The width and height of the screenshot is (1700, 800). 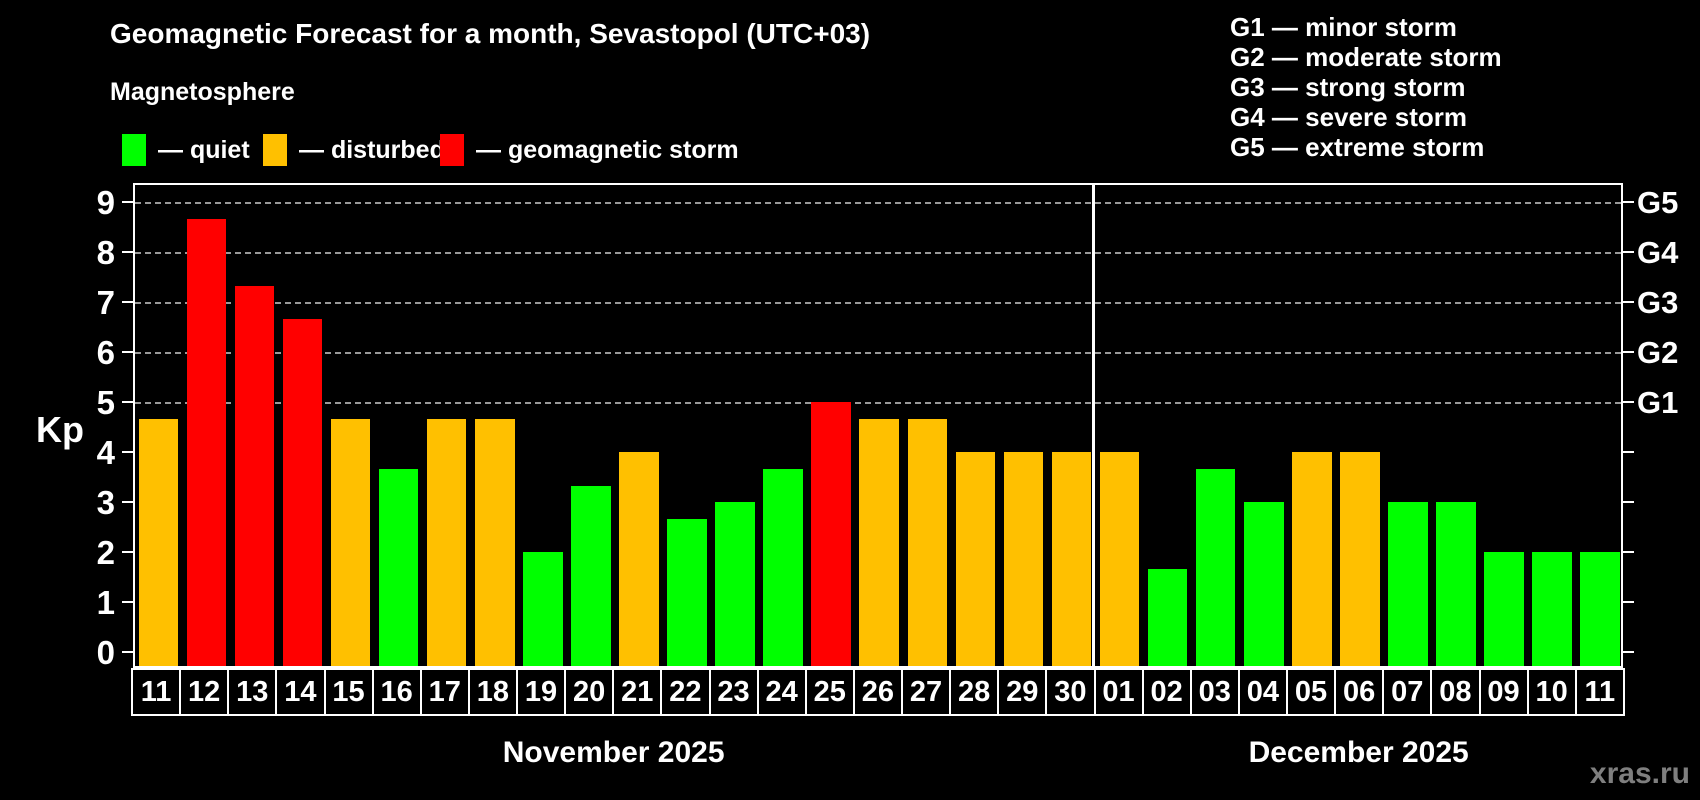 I want to click on g-level-label-g2: G2, so click(x=1658, y=352).